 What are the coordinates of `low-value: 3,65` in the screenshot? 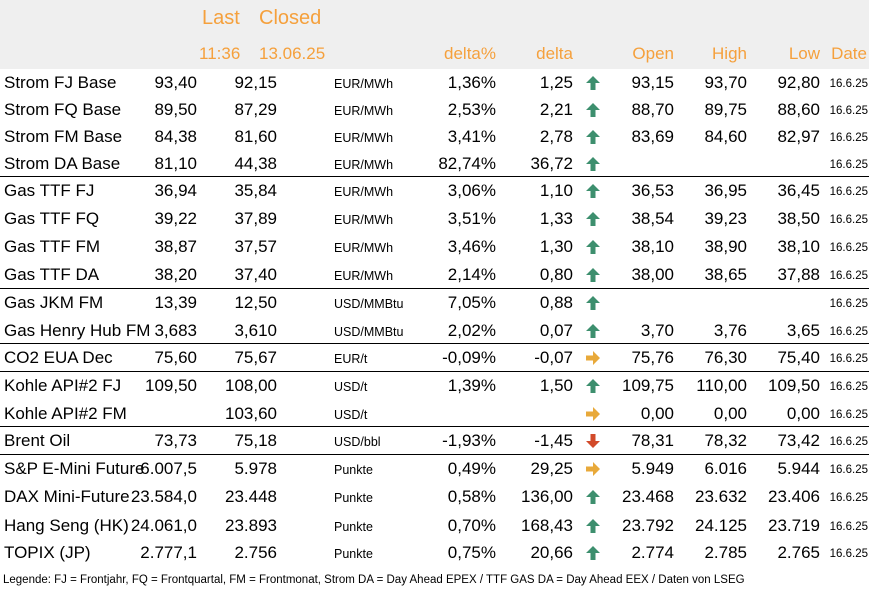 It's located at (803, 330).